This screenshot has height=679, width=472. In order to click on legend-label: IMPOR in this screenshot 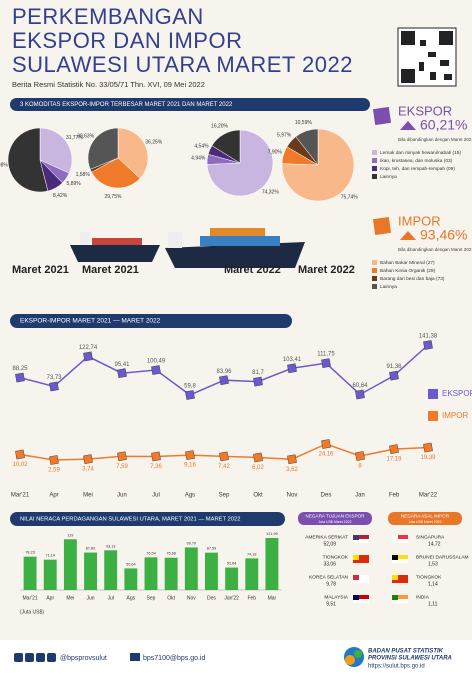, I will do `click(455, 415)`.